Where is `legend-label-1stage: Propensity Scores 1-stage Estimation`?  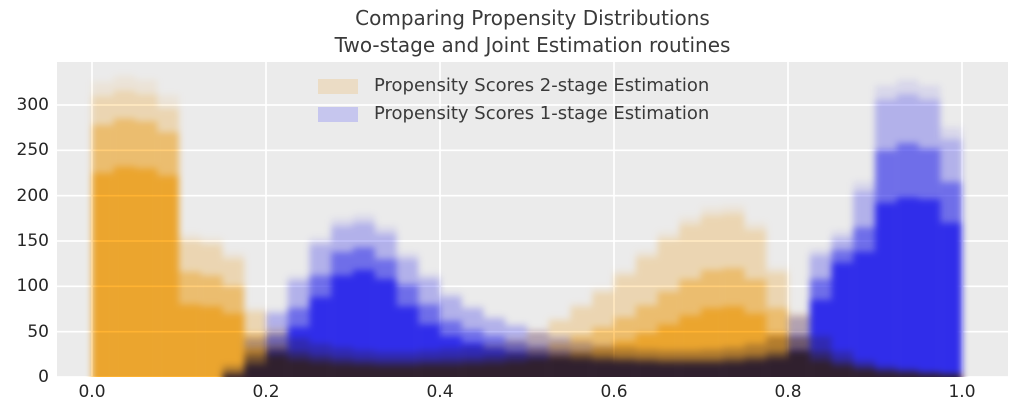
legend-label-1stage: Propensity Scores 1-stage Estimation is located at coordinates (542, 113).